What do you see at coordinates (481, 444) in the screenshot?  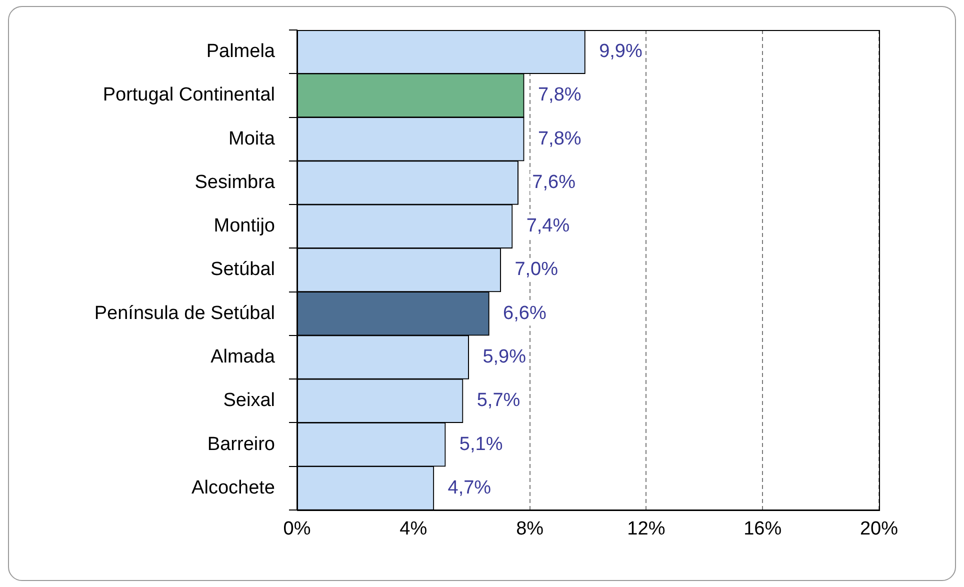 I see `data-label: 5,1%` at bounding box center [481, 444].